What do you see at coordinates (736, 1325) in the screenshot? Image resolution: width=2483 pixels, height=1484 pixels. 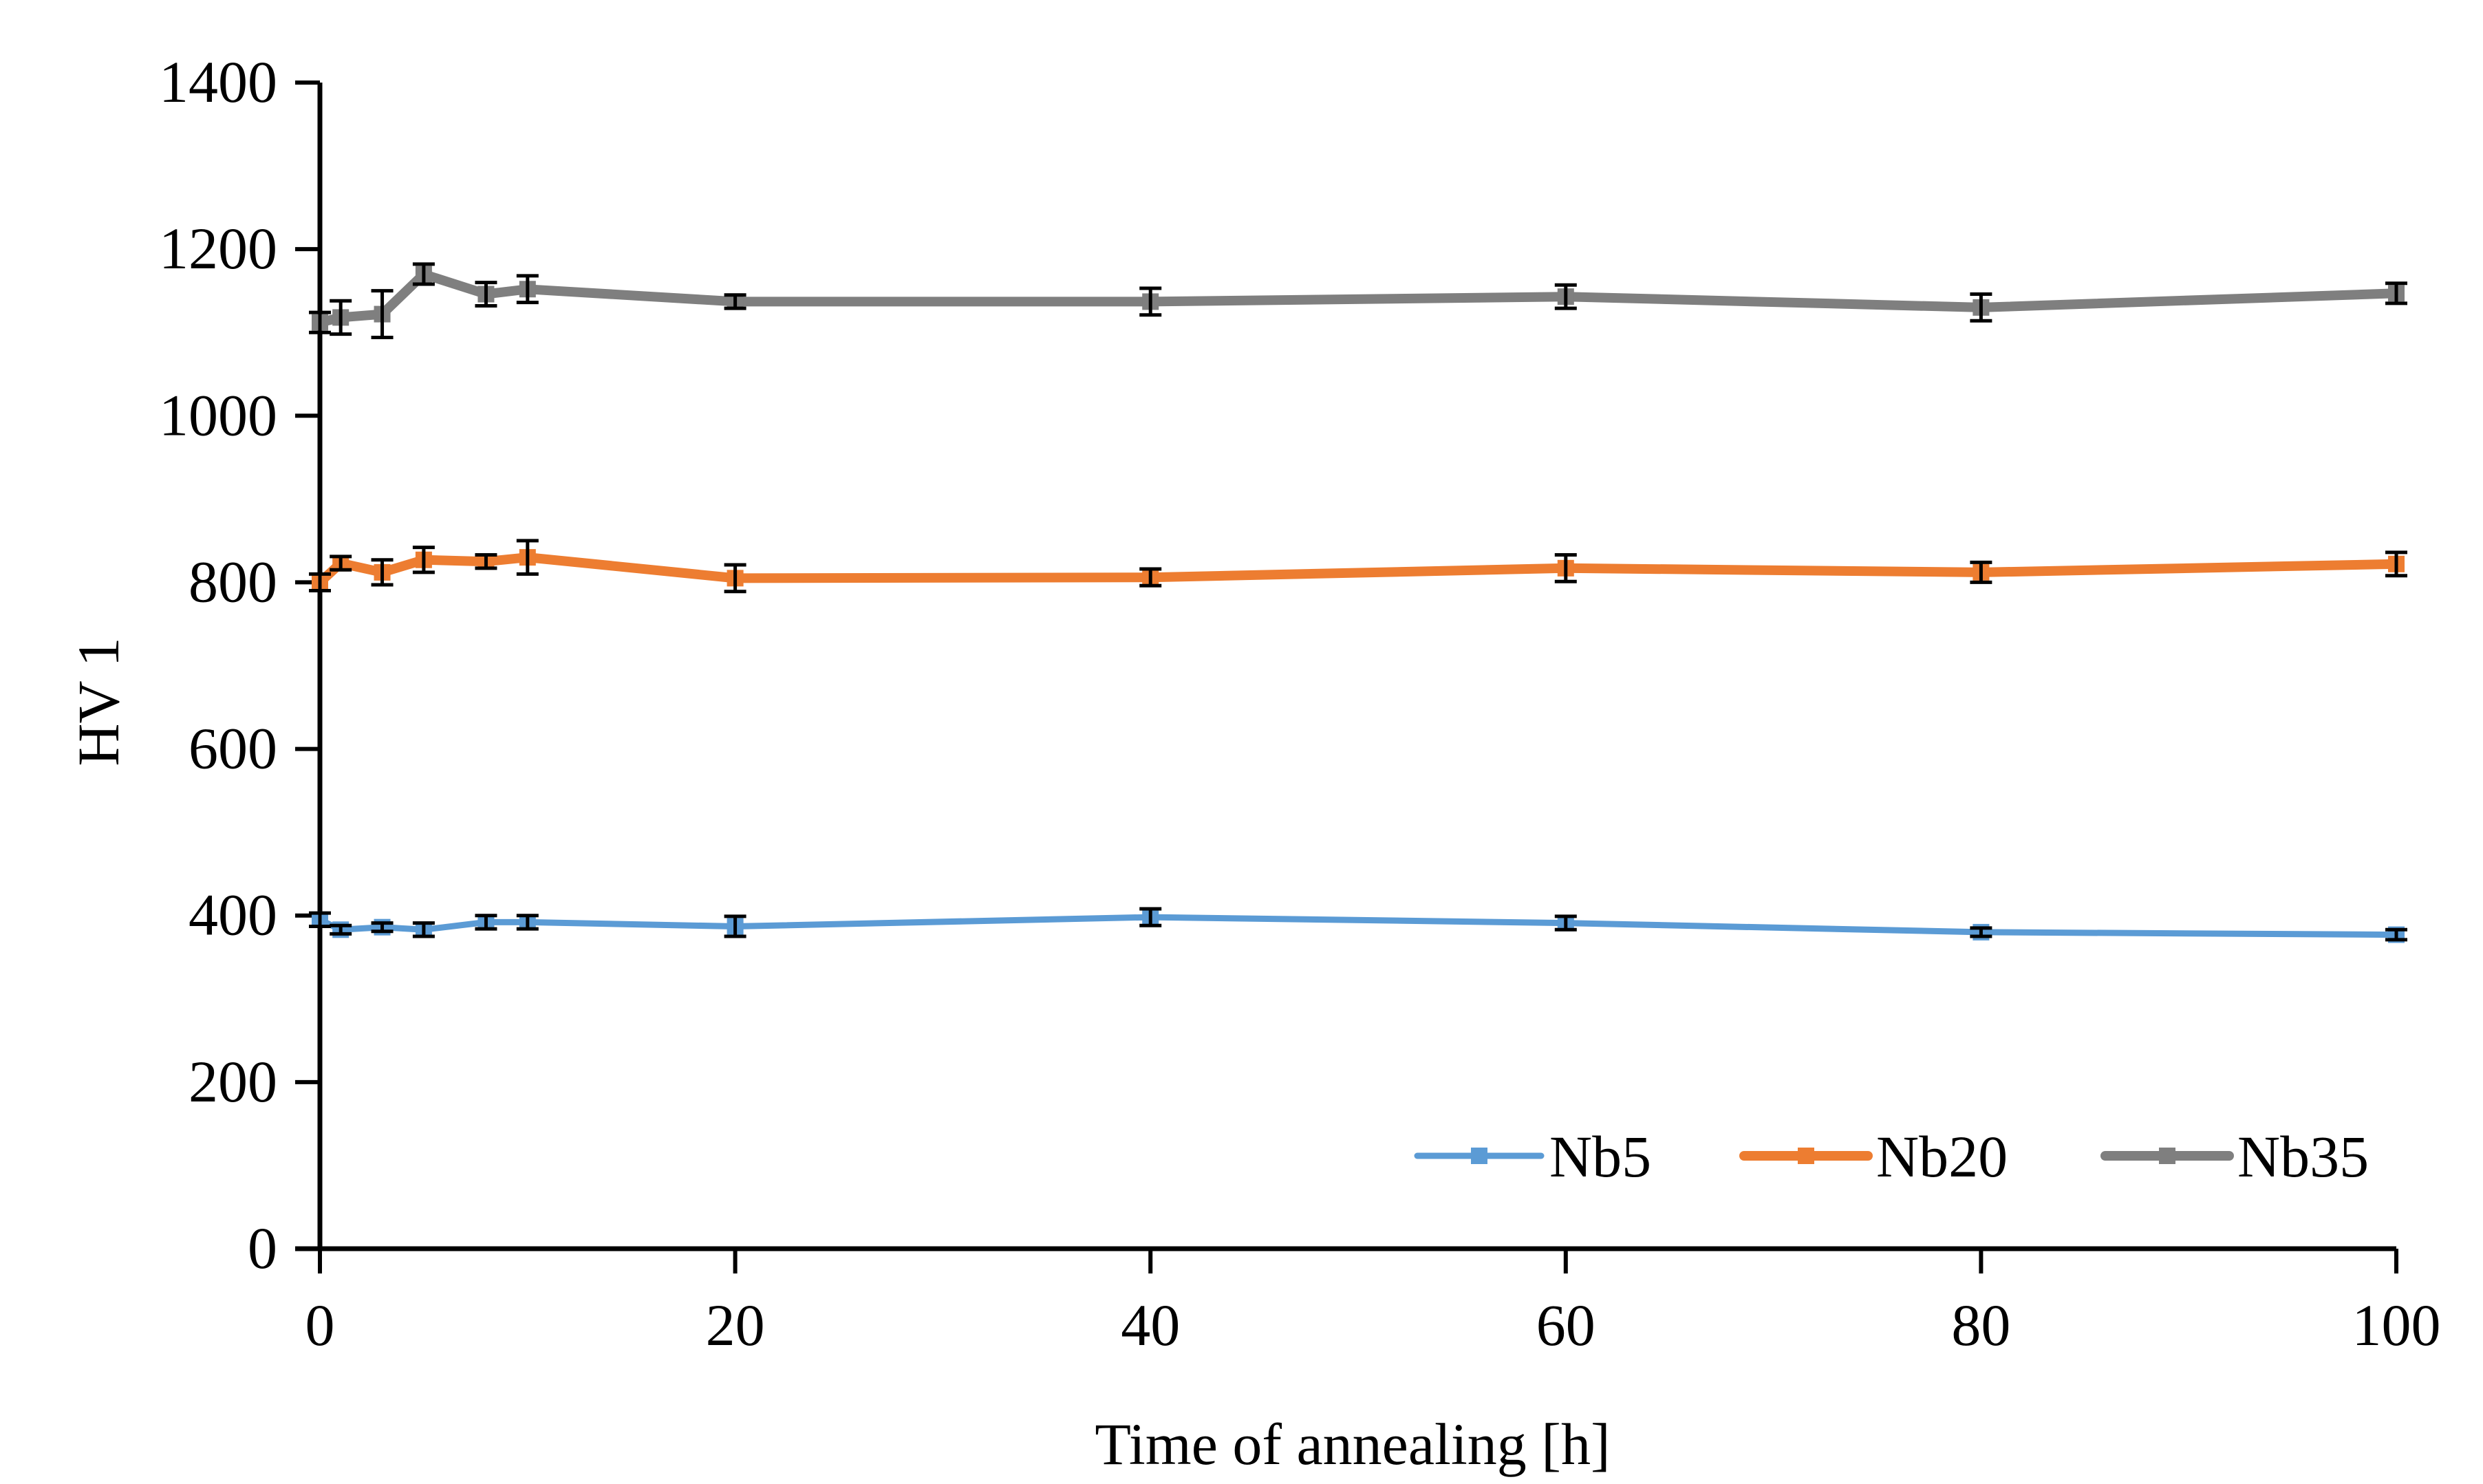 I see `x-tick-label: 20` at bounding box center [736, 1325].